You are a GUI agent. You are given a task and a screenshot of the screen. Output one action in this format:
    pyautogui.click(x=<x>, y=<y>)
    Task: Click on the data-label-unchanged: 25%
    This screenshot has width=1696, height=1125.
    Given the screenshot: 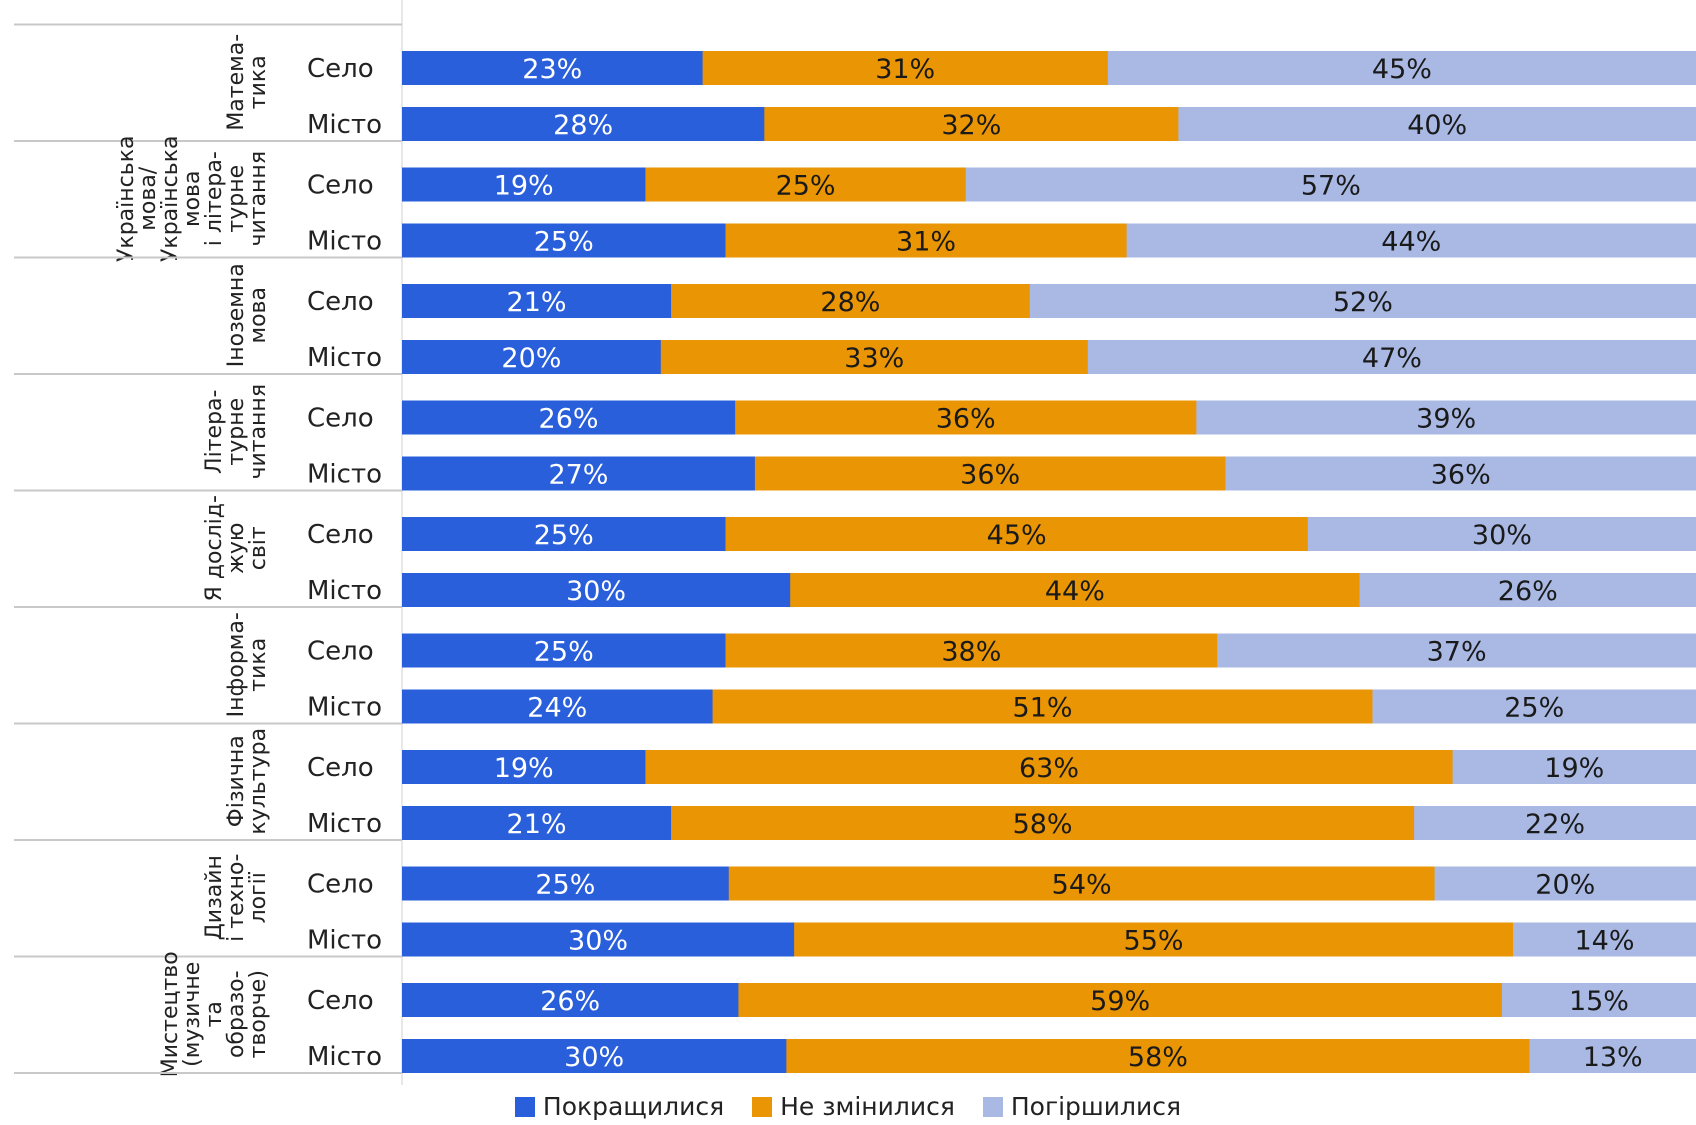 What is the action you would take?
    pyautogui.click(x=806, y=186)
    